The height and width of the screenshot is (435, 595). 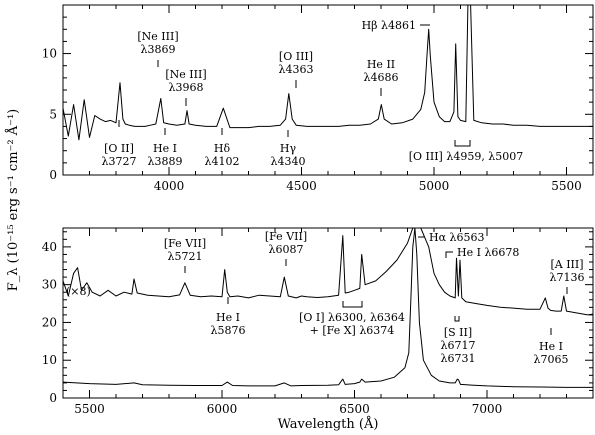 What do you see at coordinates (228, 317) in the screenshot?
I see `label-hei1-ion: He I` at bounding box center [228, 317].